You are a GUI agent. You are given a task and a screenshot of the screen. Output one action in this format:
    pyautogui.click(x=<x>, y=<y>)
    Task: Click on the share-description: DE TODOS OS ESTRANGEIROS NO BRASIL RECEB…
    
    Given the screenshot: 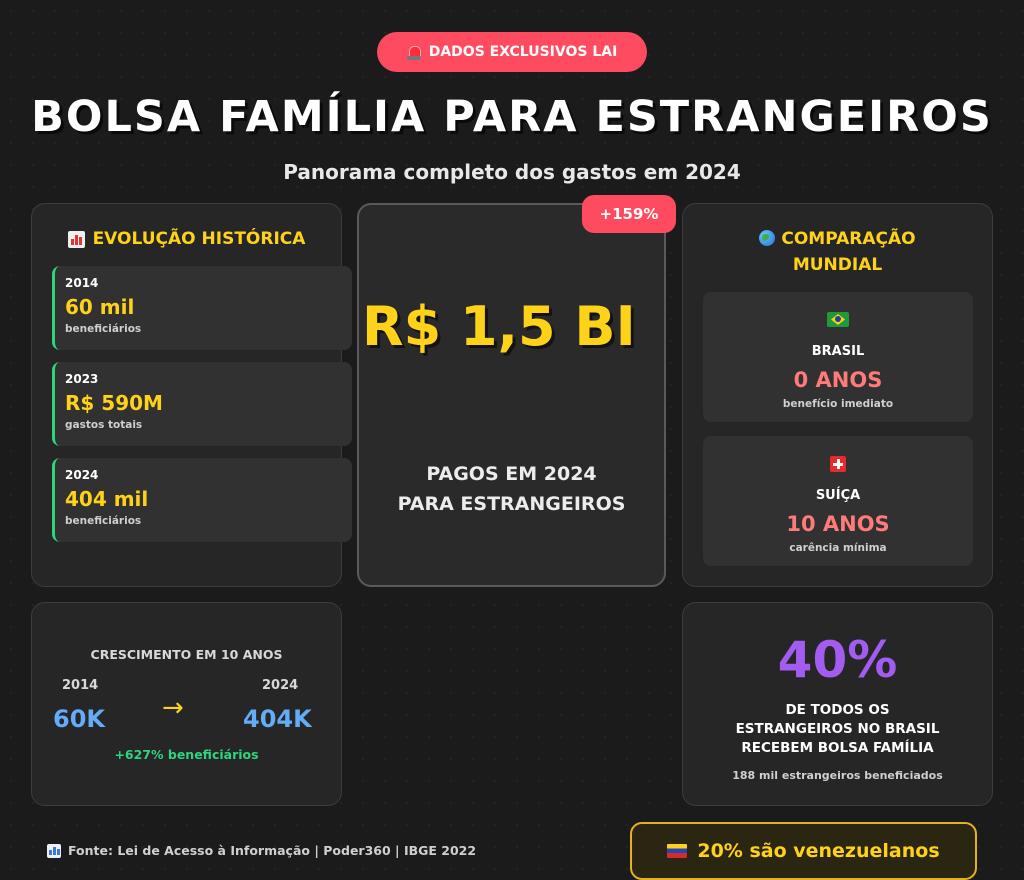 What is the action you would take?
    pyautogui.click(x=837, y=729)
    